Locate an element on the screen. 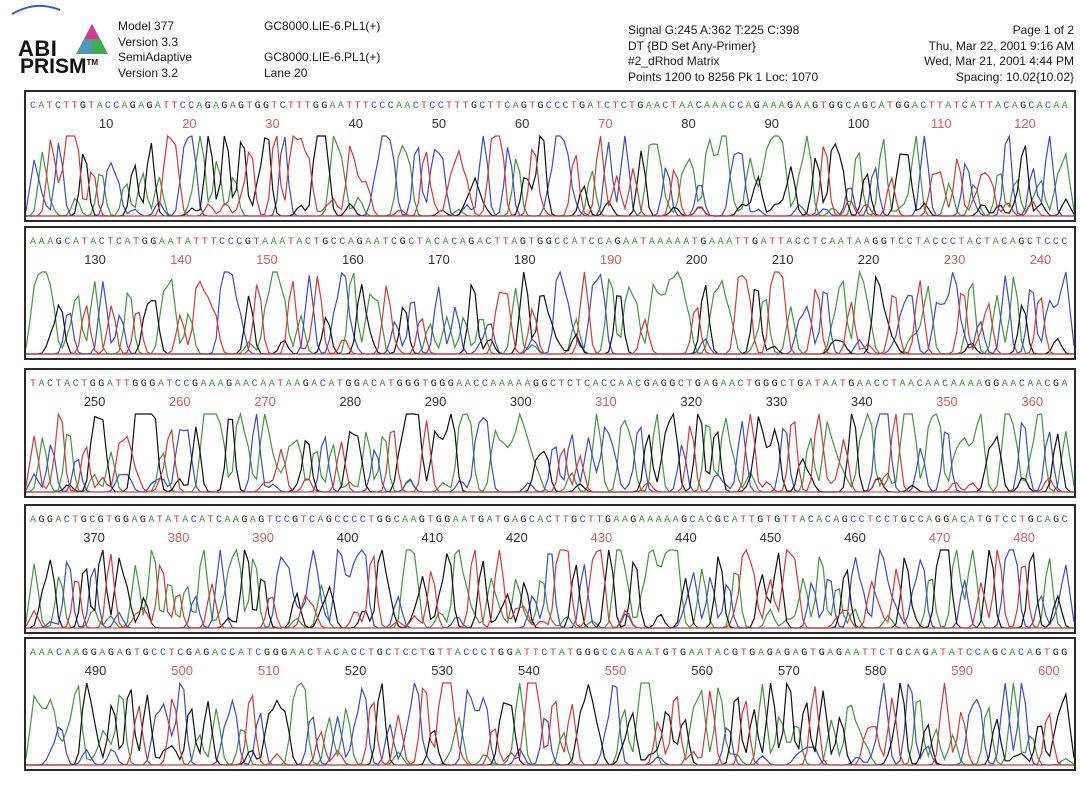 Image resolution: width=1080 pixels, height=810 pixels. page-number: Page 1 of 2 is located at coordinates (1043, 30).